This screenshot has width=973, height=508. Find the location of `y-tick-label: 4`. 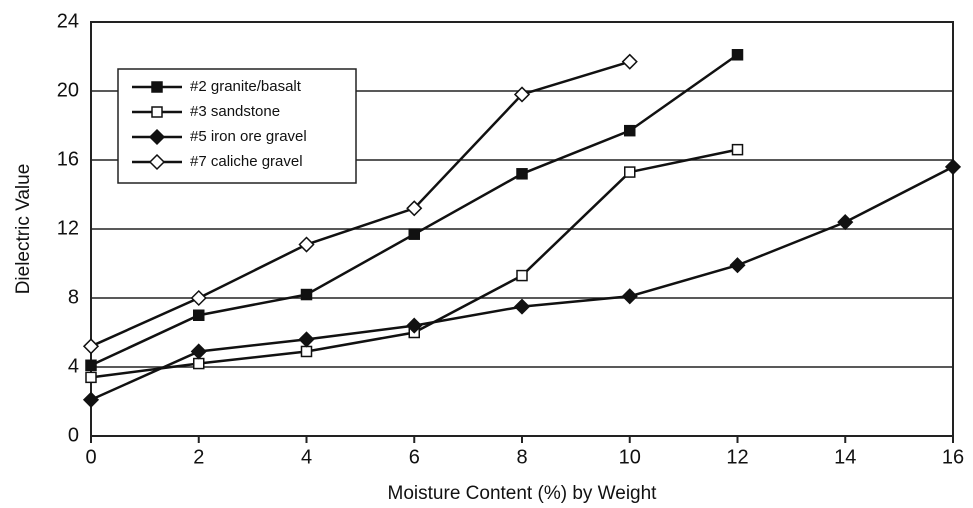

y-tick-label: 4 is located at coordinates (73, 366).